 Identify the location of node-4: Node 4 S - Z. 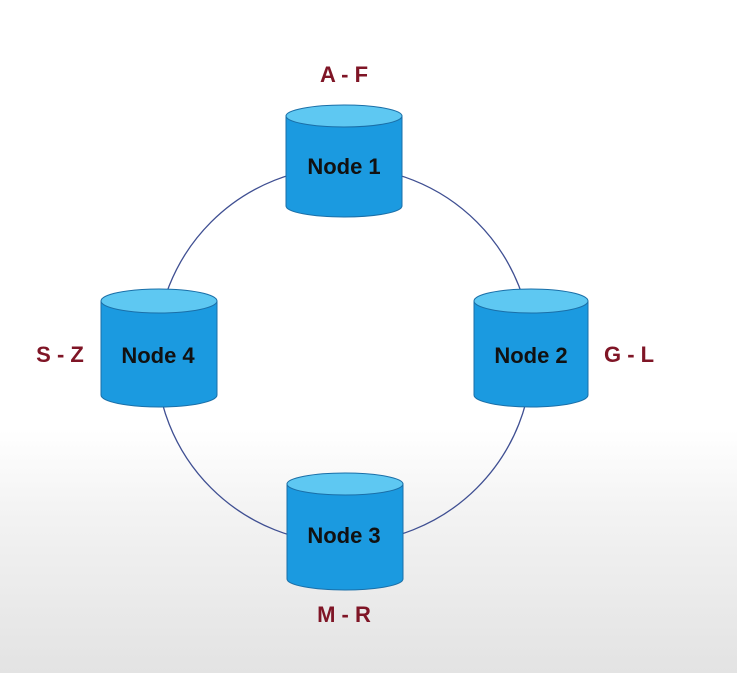
(127, 348).